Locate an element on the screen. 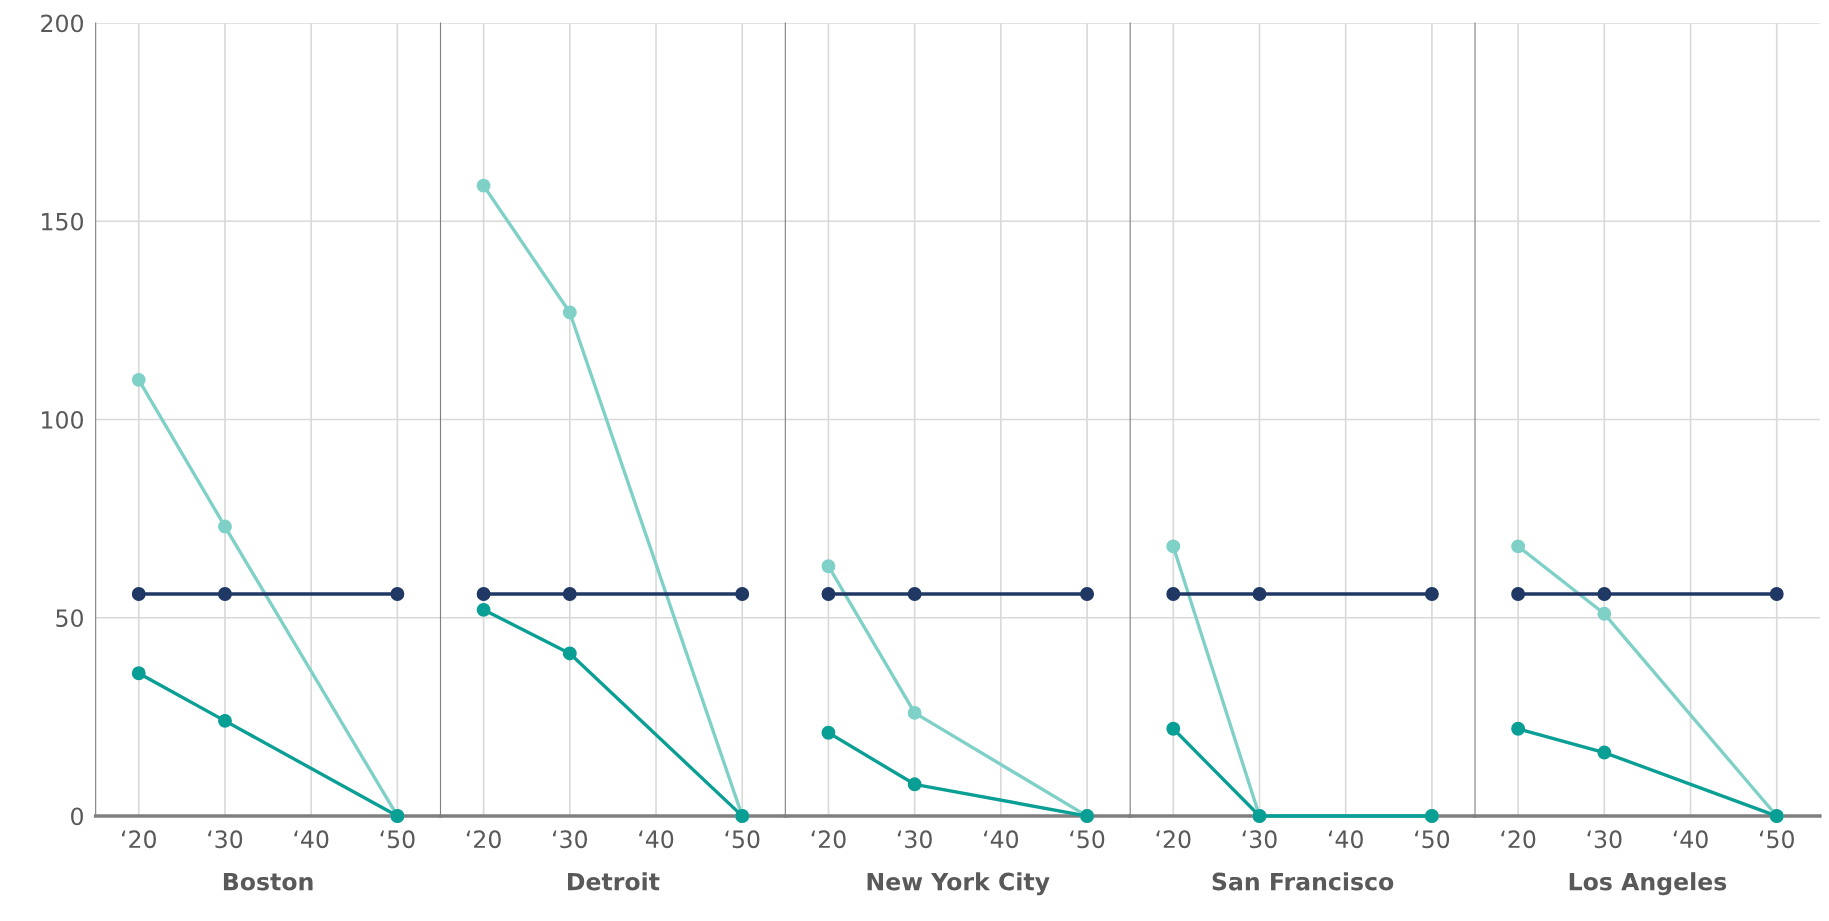  x-axis-title: San Francisco is located at coordinates (1303, 881).